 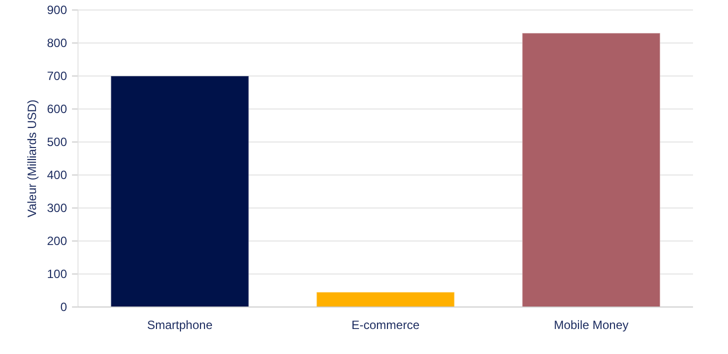 I want to click on y-tick-label: 700, so click(x=57, y=76).